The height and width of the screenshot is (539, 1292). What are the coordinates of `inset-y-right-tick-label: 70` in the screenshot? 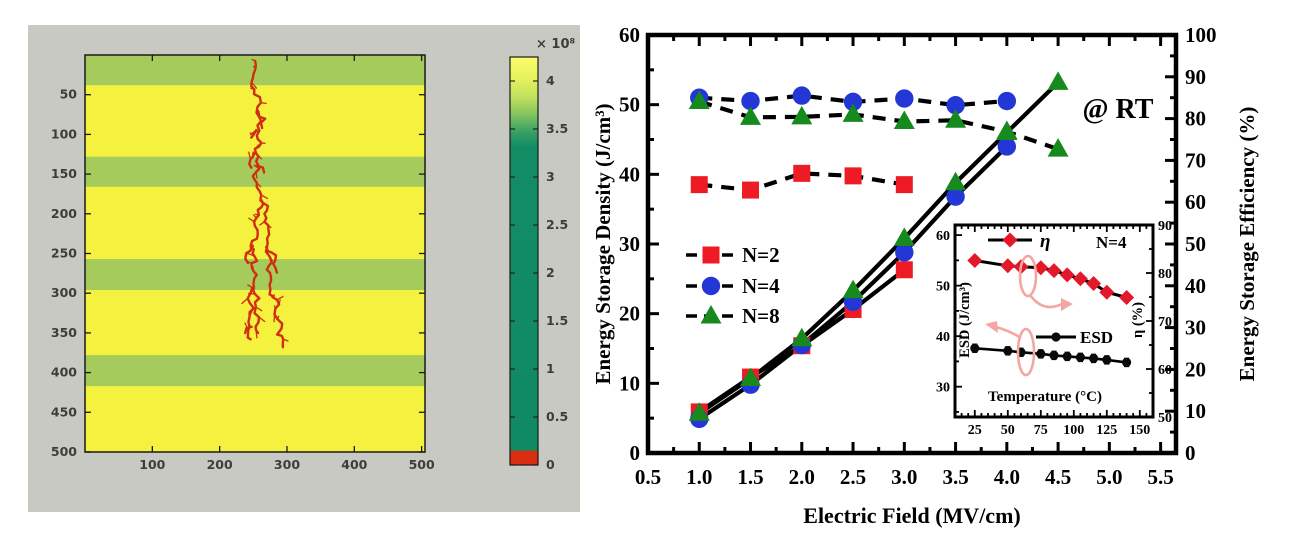 It's located at (1165, 322).